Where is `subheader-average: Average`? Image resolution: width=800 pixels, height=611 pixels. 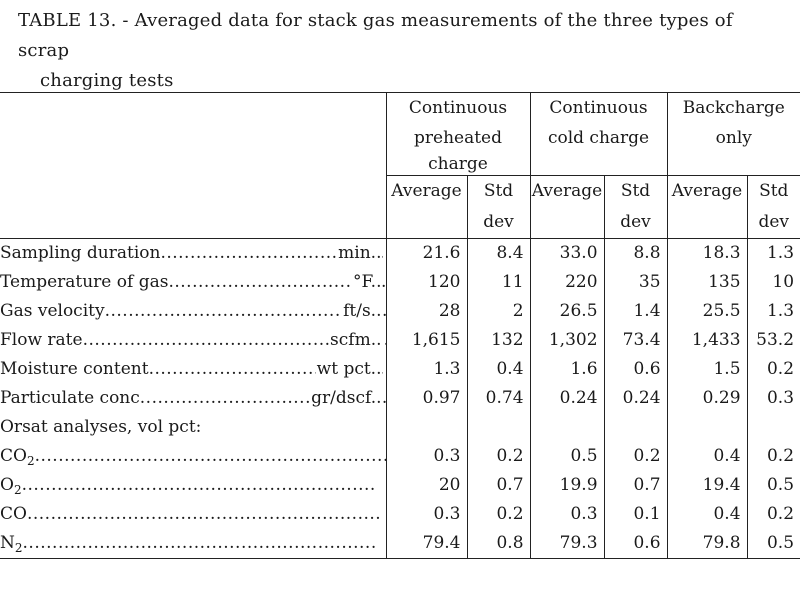 subheader-average: Average is located at coordinates (426, 207).